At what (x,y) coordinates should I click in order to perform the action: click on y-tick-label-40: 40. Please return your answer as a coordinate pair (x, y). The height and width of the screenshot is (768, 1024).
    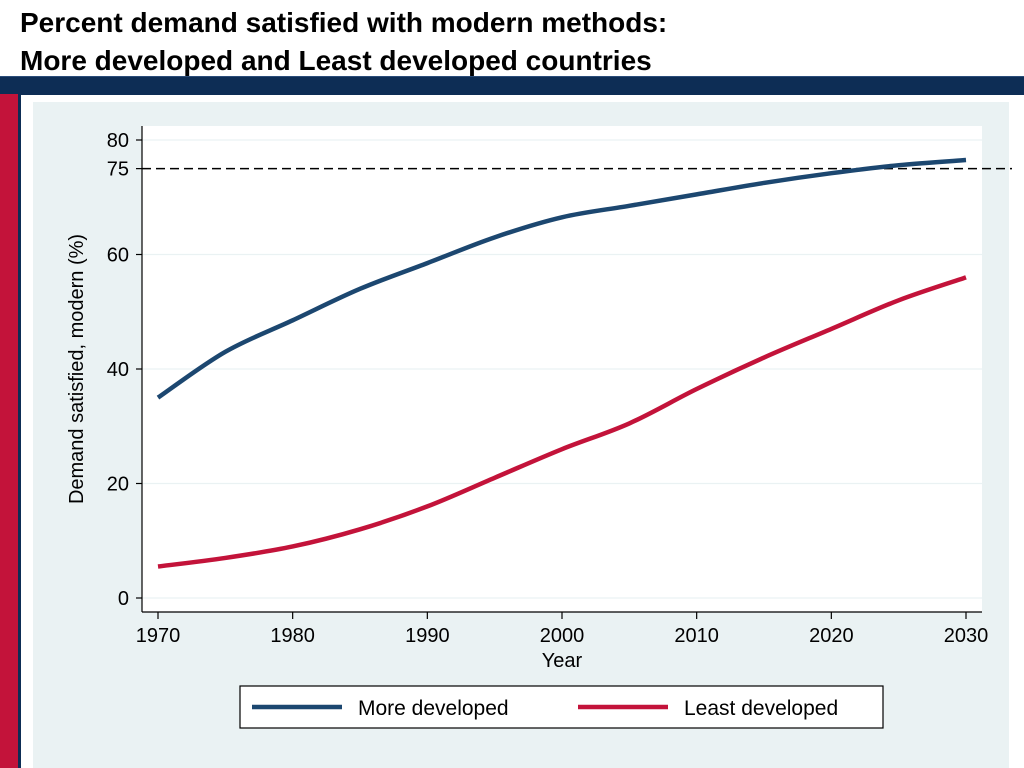
    Looking at the image, I should click on (118, 370).